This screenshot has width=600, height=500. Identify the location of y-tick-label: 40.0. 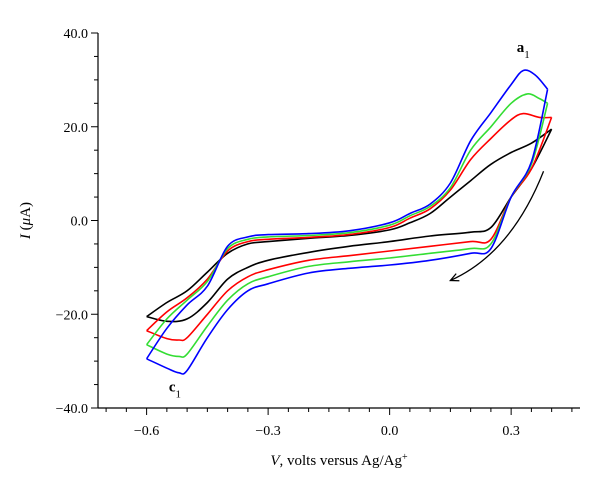
(76, 34).